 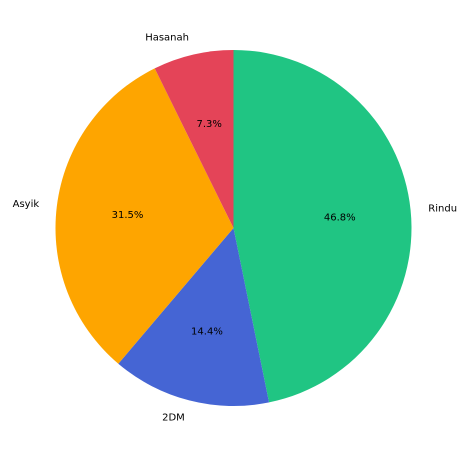 I want to click on slice-label-hasanah: Hasanah, so click(x=167, y=37).